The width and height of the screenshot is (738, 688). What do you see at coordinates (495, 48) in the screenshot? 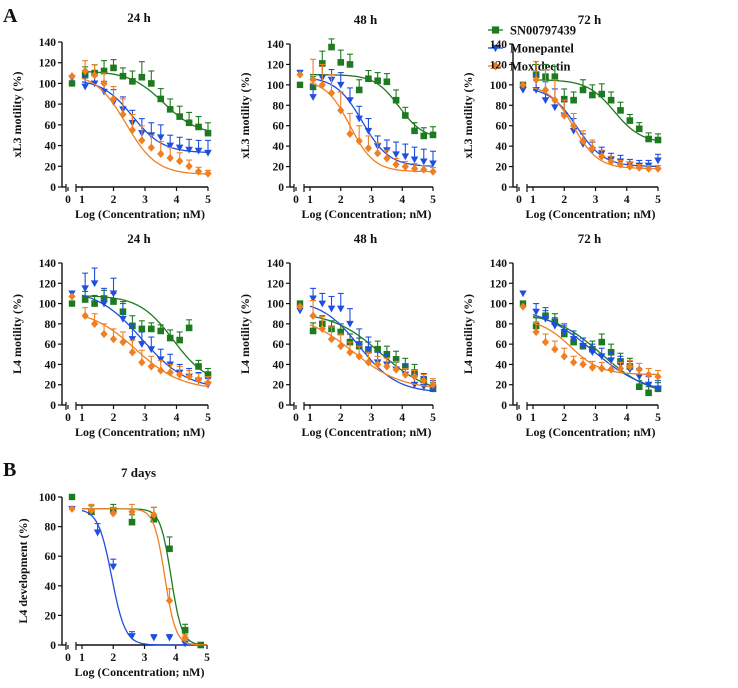
I see `legend-marker` at bounding box center [495, 48].